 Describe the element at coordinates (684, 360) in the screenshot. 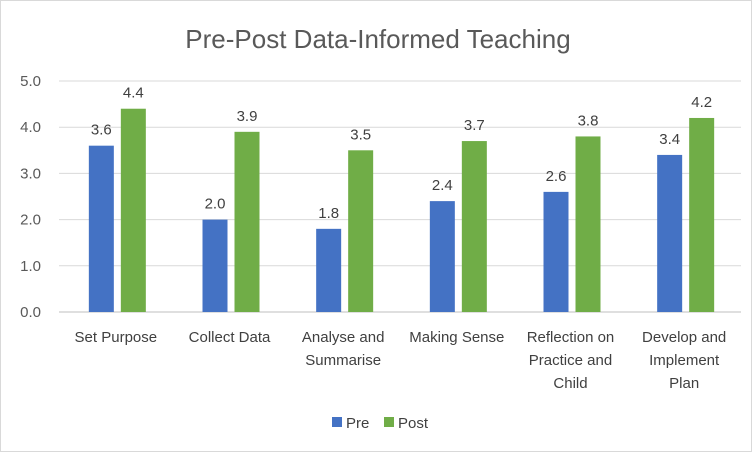

I see `category-label: Implement` at that location.